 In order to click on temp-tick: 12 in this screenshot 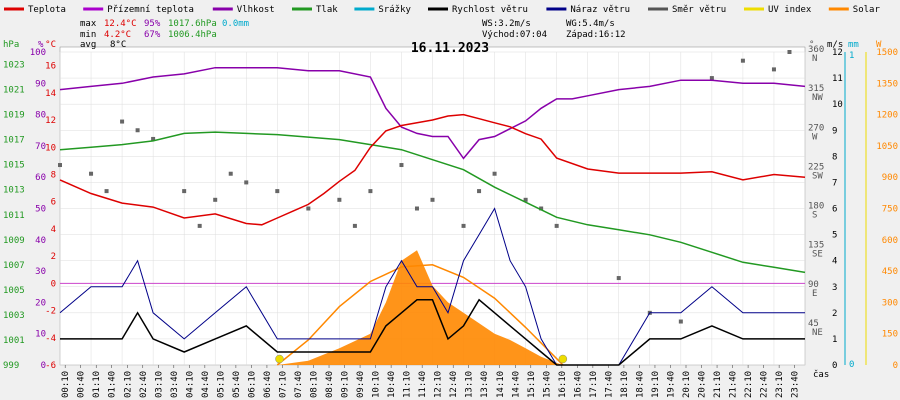, I will do `click(50, 121)`.